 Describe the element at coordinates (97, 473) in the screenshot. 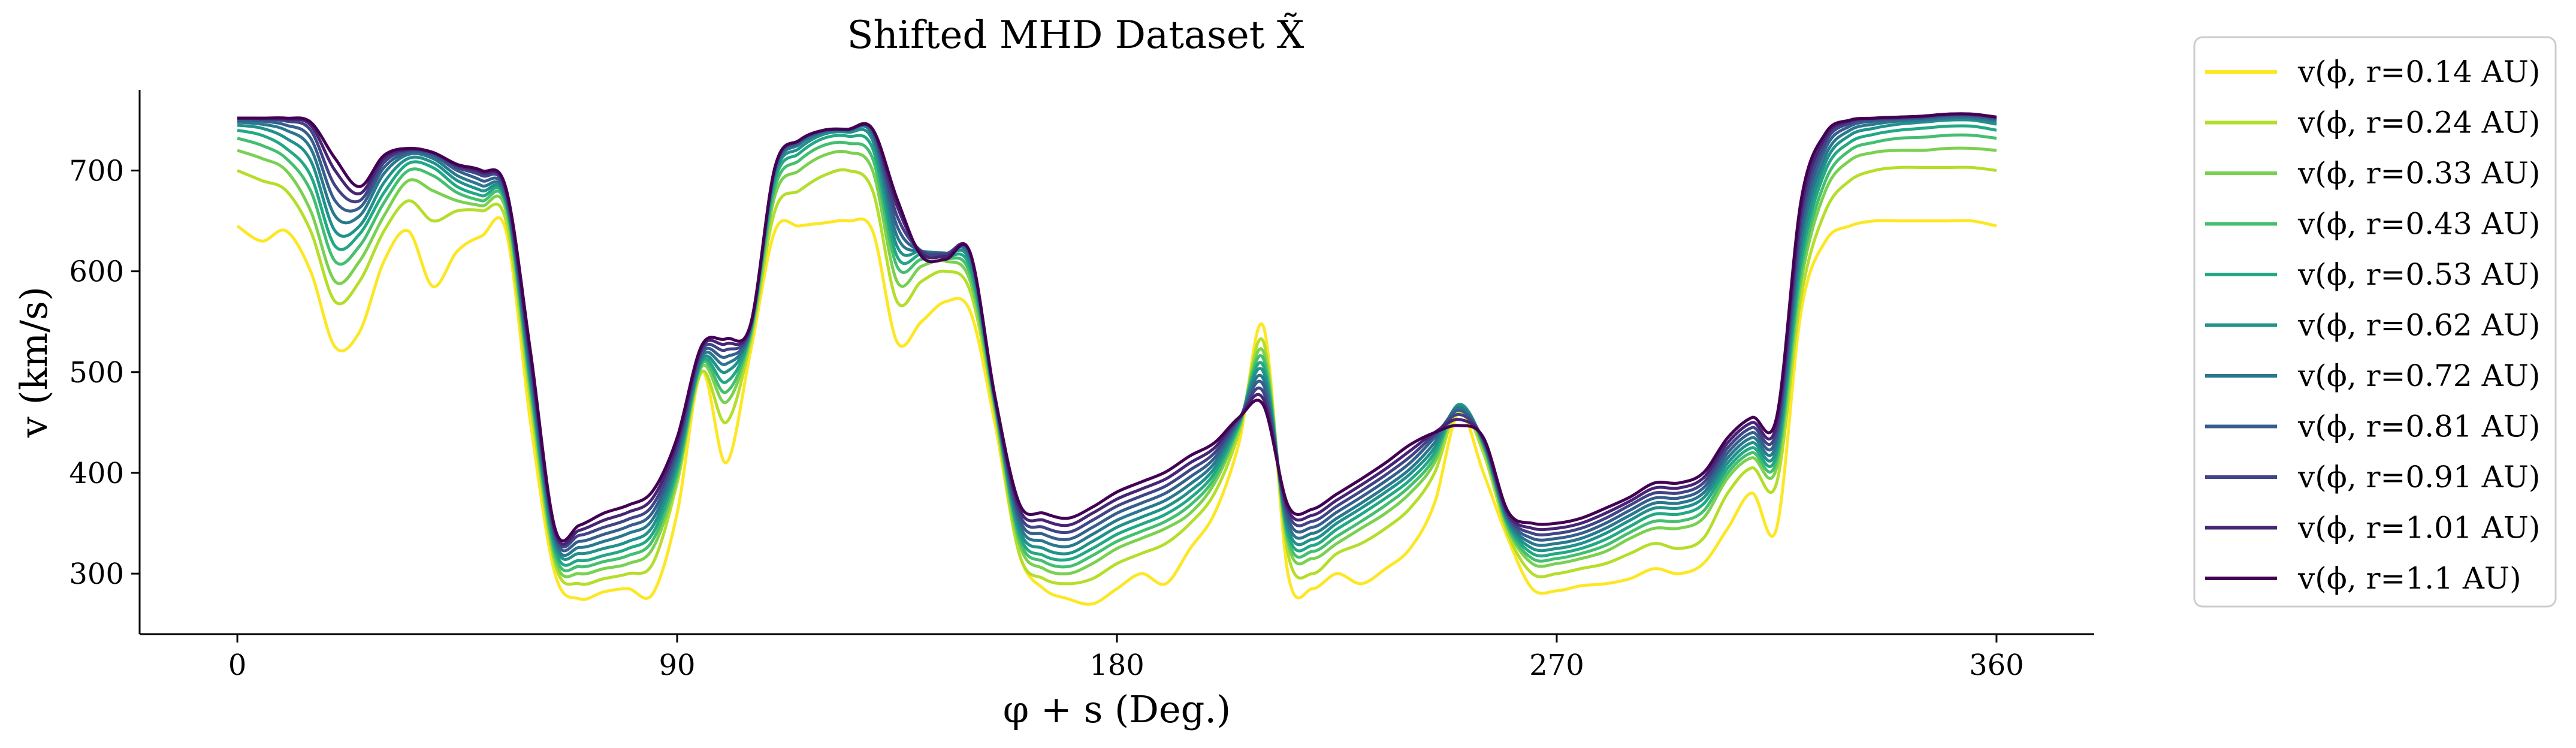

I see `y-tick-label: 400` at that location.